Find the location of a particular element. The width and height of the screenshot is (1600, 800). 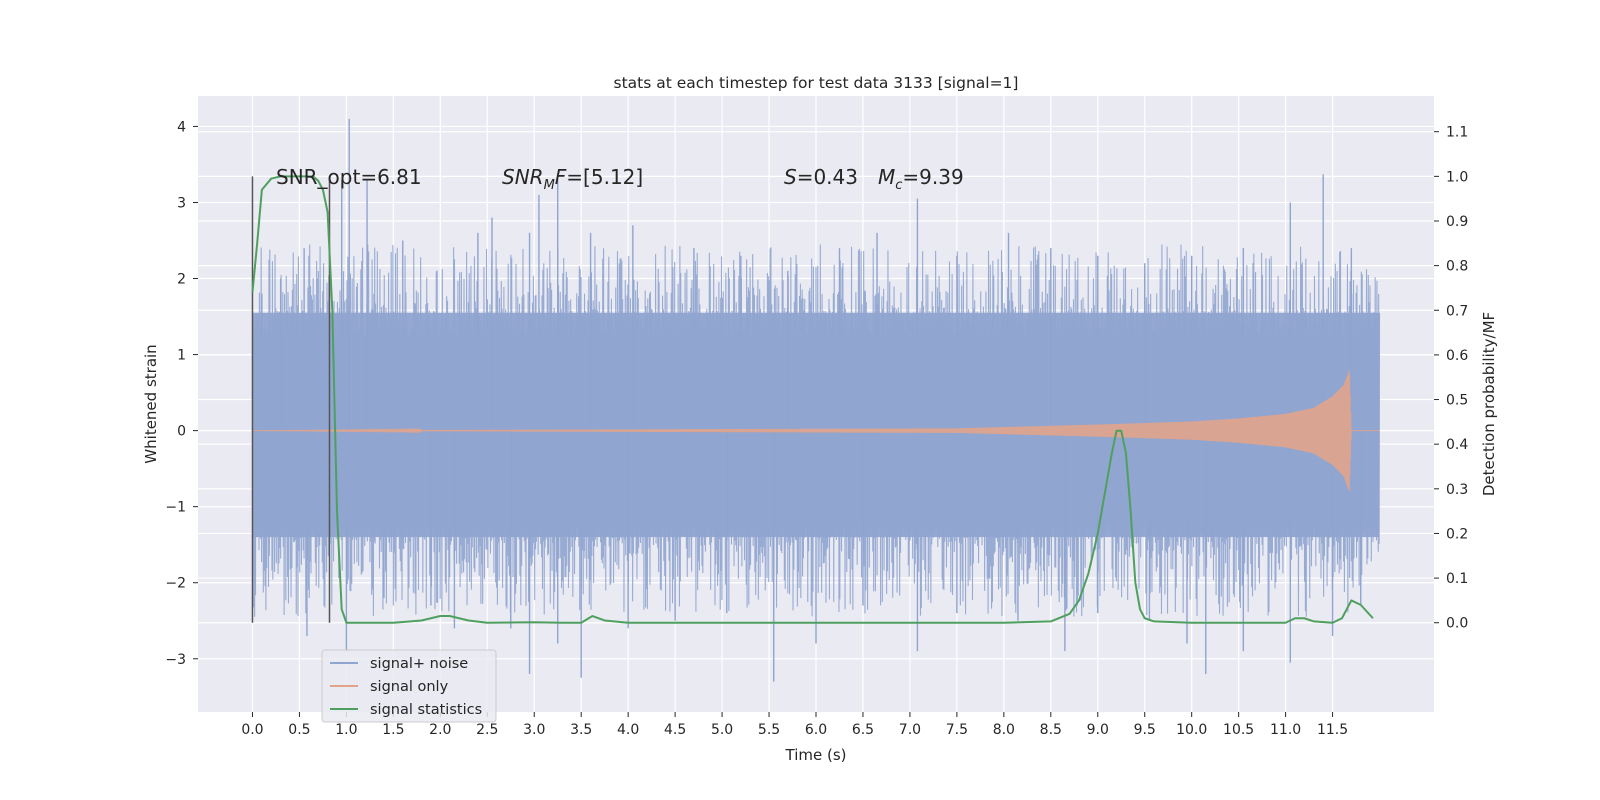

x-tick-label: 4.0 is located at coordinates (628, 730).